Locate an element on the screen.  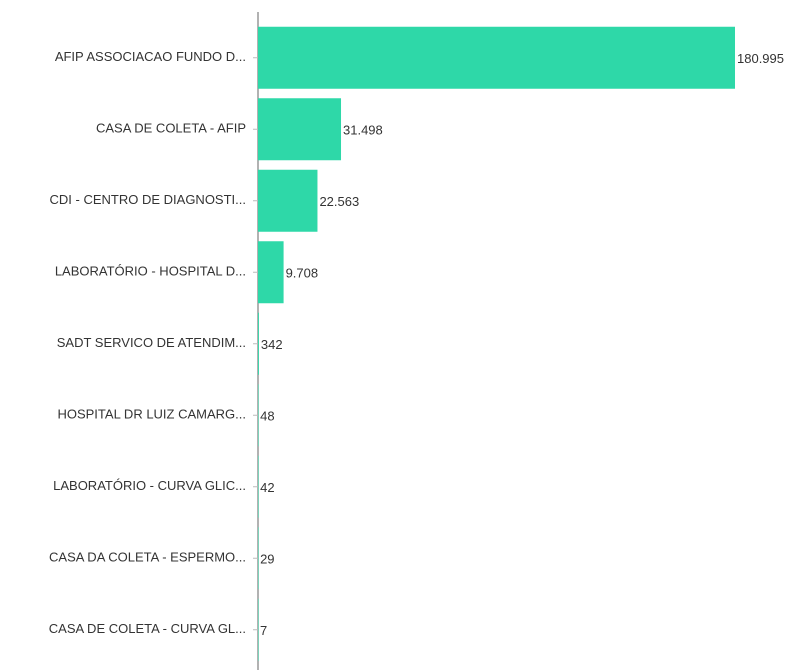
value-label: 22.563 is located at coordinates (339, 201).